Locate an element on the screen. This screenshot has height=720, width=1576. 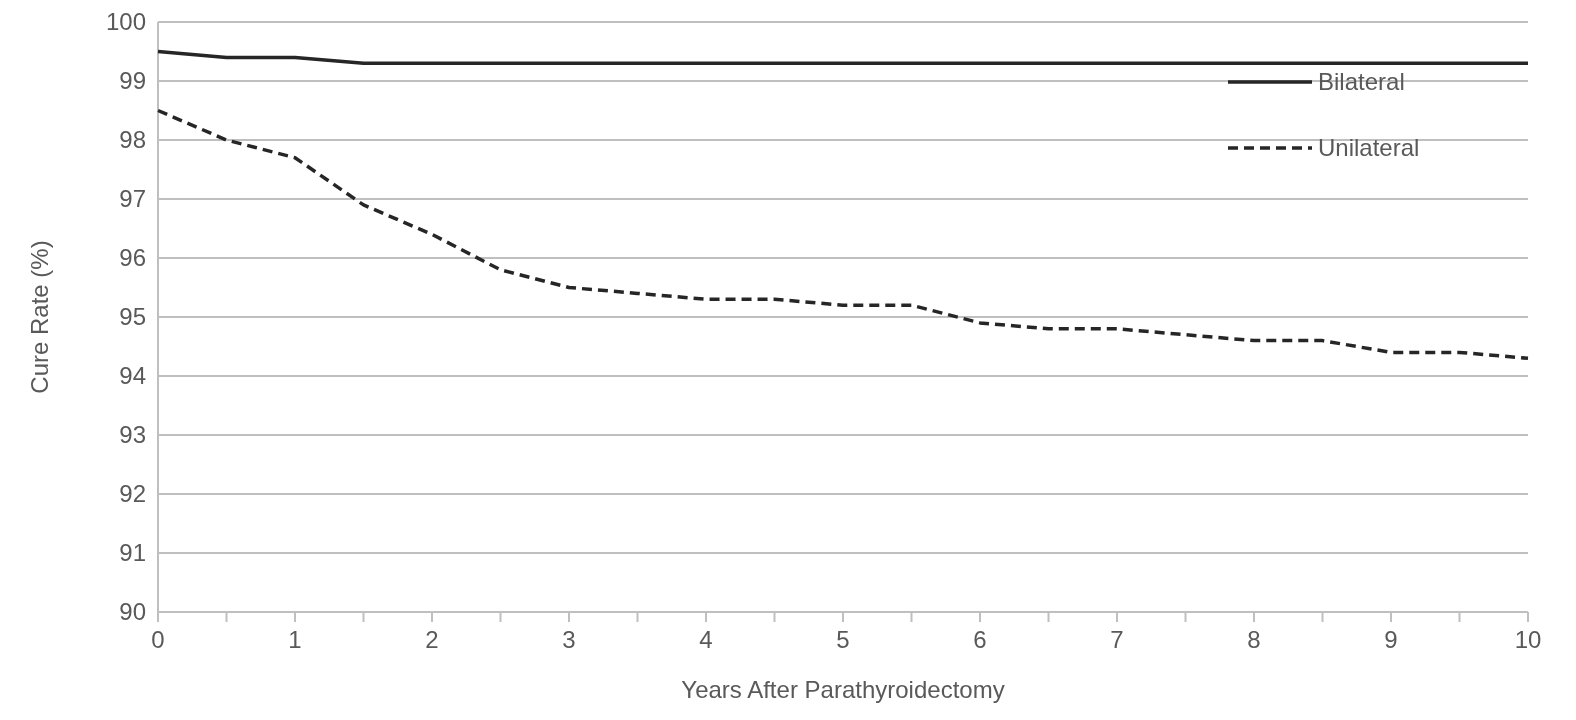
y-axis-title: Cure Rate (%) is located at coordinates (39, 317).